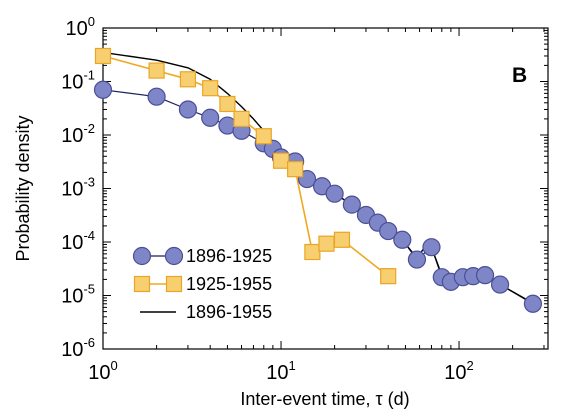 The image size is (561, 413). Describe the element at coordinates (78, 348) in the screenshot. I see `y-tick-label: 10⁻⁶` at that location.